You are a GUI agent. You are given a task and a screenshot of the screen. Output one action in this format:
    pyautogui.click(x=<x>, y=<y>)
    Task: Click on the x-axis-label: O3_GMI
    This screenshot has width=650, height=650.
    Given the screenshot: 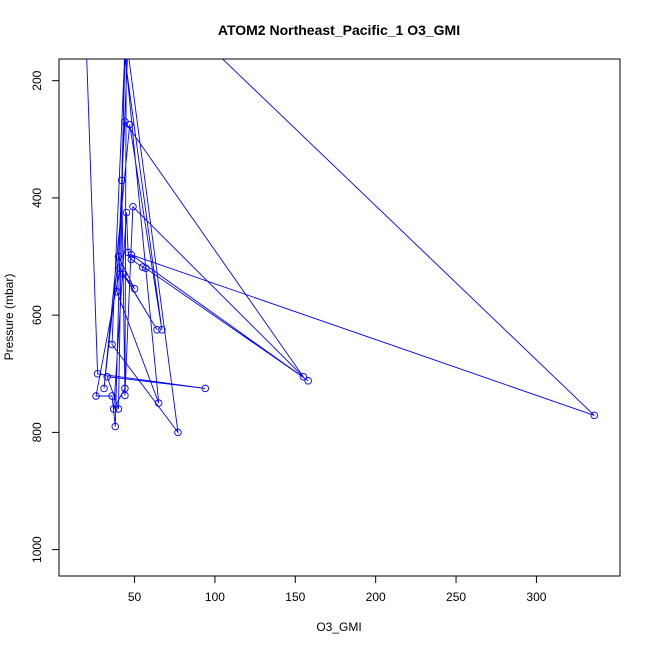 What is the action you would take?
    pyautogui.click(x=338, y=627)
    